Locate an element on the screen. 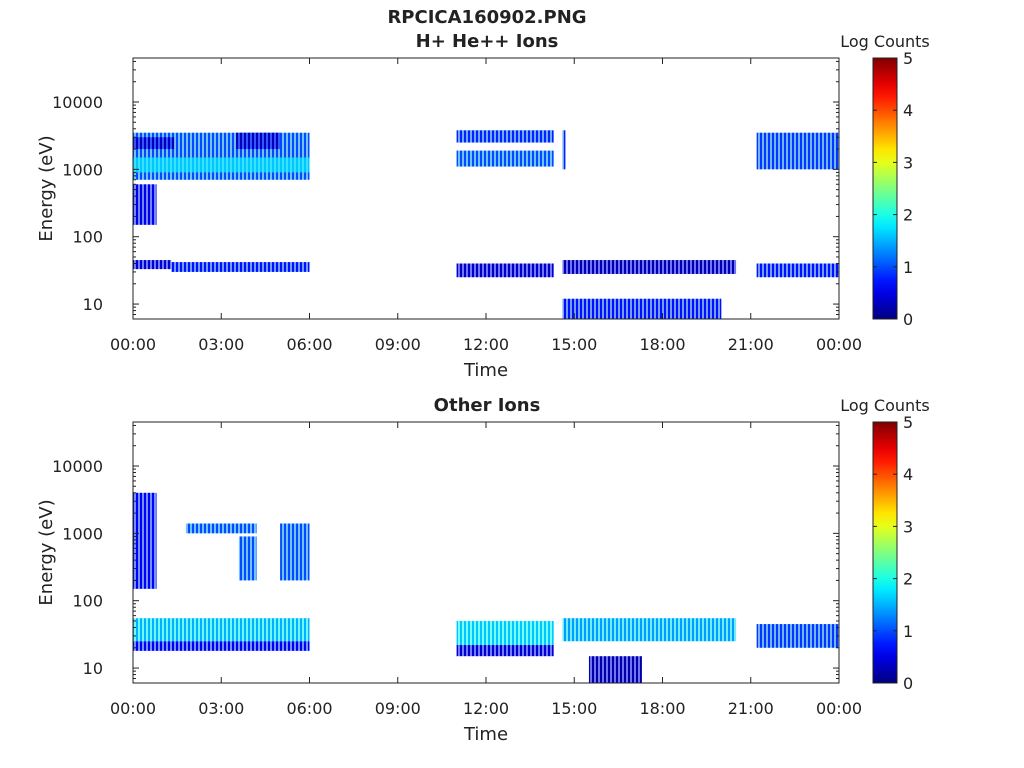  top-panel-title: H+ He++ Ions is located at coordinates (487, 41).